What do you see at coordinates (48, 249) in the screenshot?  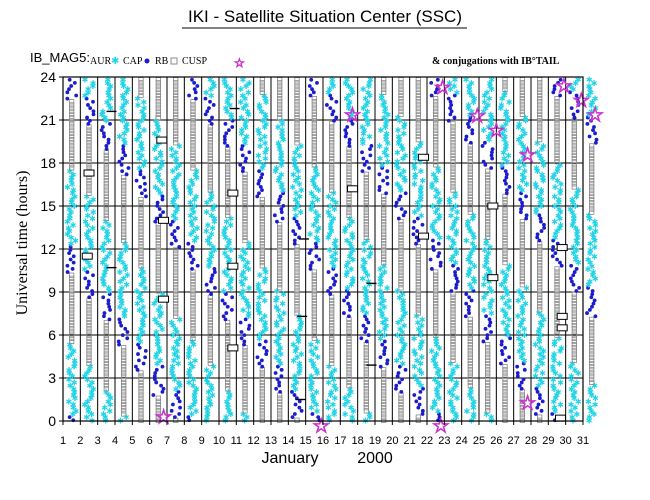 I see `y-tick-label: 12` at bounding box center [48, 249].